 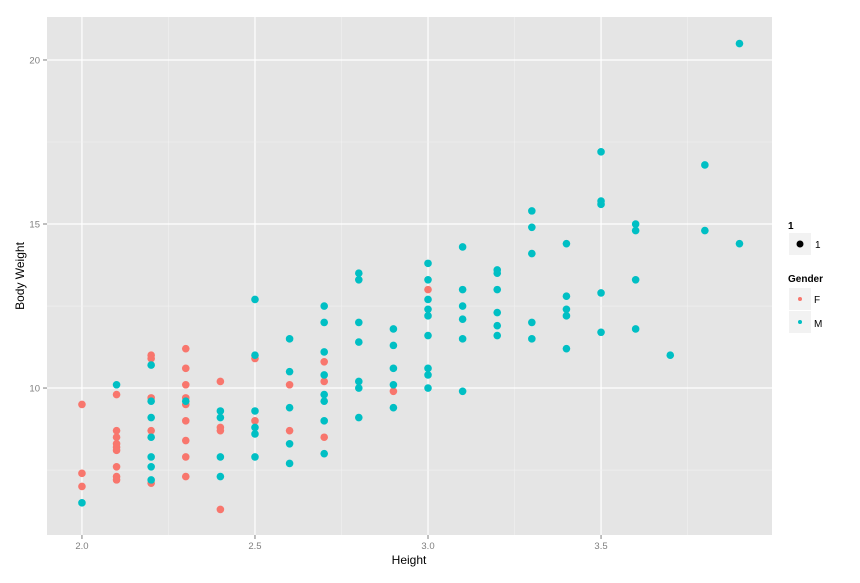 What do you see at coordinates (341, 543) in the screenshot?
I see `x-axis-ticks: 2.0 2.5 3.0 3.5` at bounding box center [341, 543].